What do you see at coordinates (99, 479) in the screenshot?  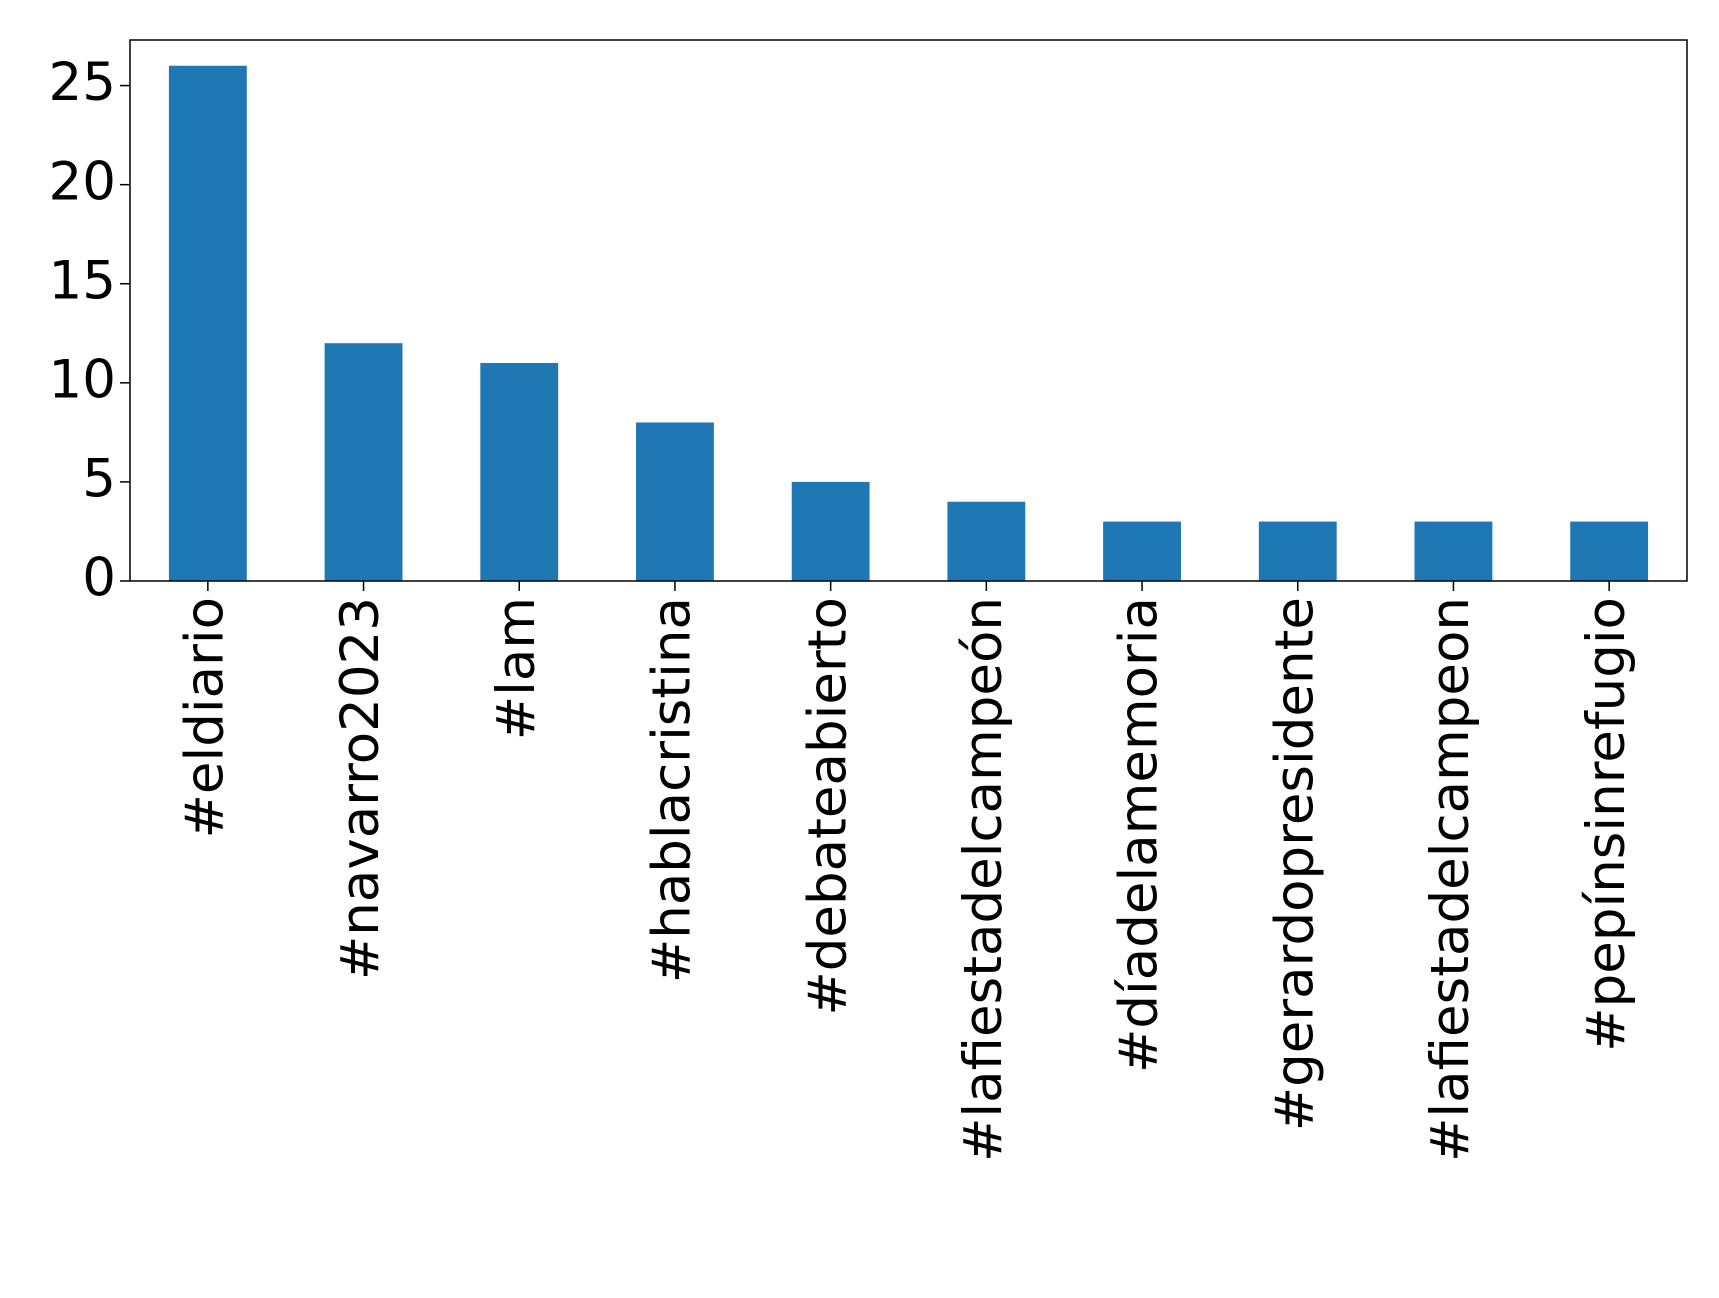 I see `y-tick-label: 5` at bounding box center [99, 479].